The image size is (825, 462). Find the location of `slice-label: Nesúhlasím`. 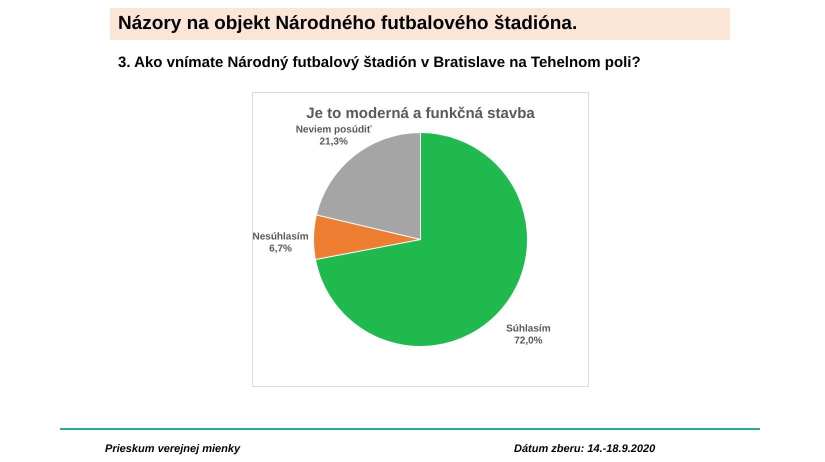

slice-label: Nesúhlasím is located at coordinates (280, 236).